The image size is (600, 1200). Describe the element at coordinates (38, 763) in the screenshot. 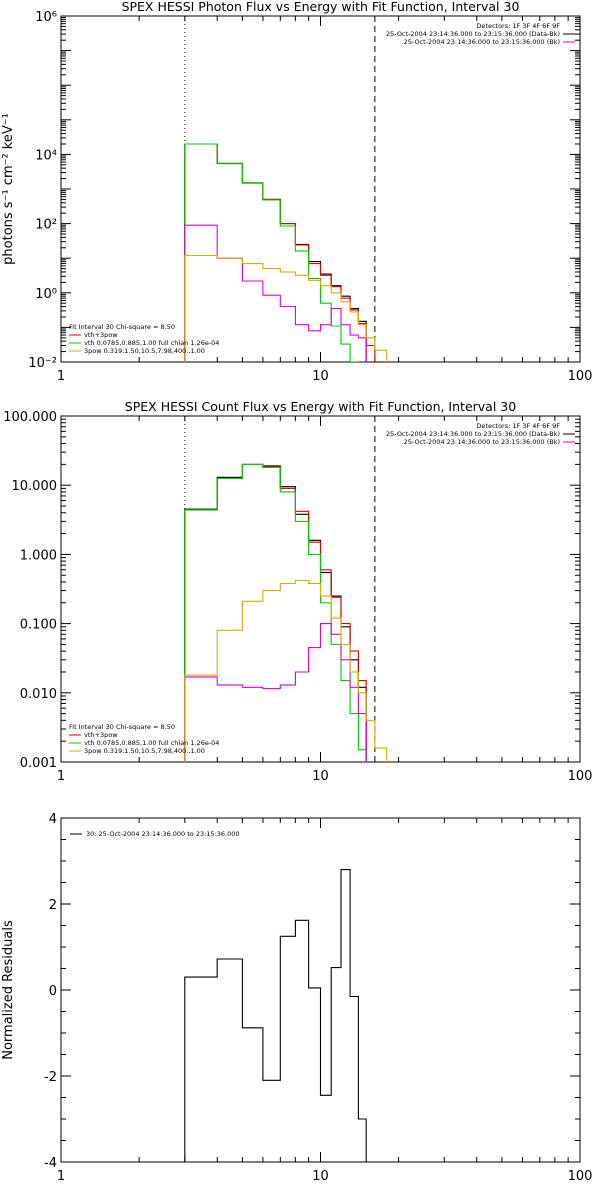

I see `y-tick-label: 0.001` at that location.